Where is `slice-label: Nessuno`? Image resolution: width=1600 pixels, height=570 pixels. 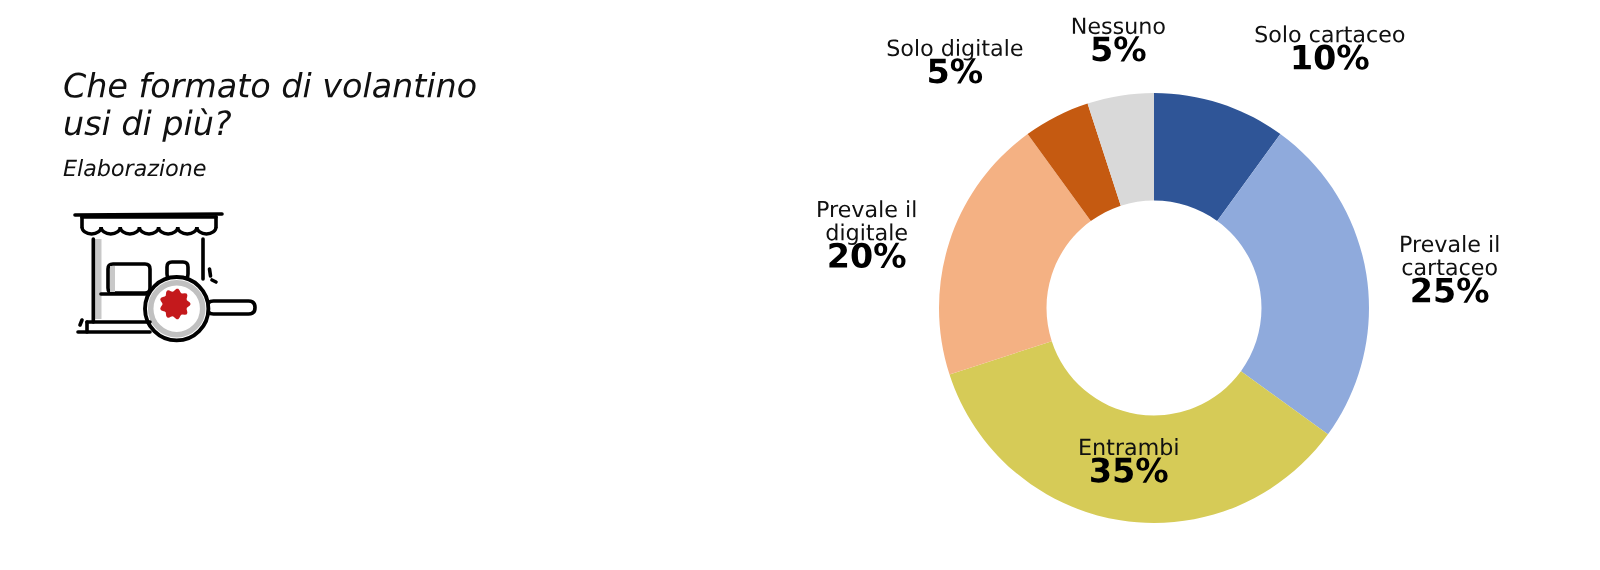
slice-label: Nessuno is located at coordinates (1118, 26).